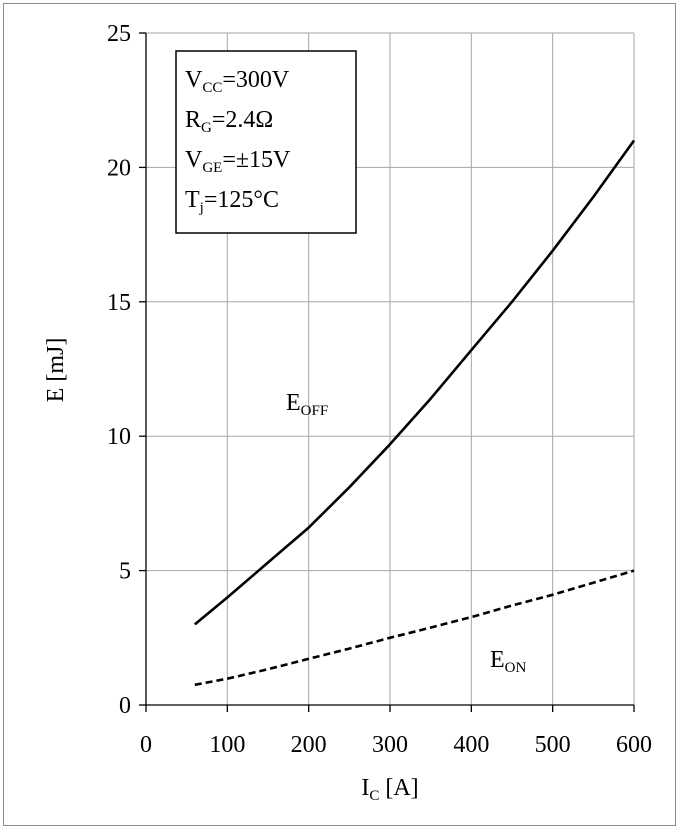  I want to click on y-tick-label: 25, so click(119, 34).